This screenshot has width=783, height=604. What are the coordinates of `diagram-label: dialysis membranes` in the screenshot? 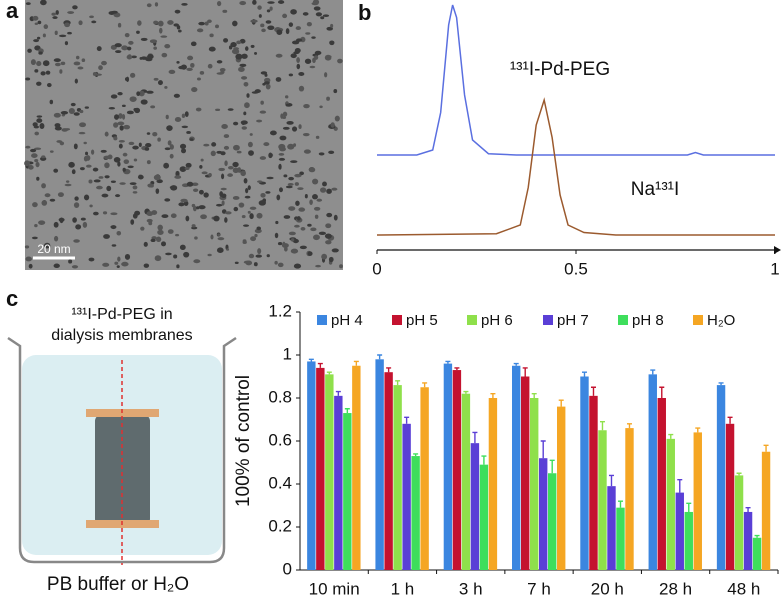 It's located at (121, 335).